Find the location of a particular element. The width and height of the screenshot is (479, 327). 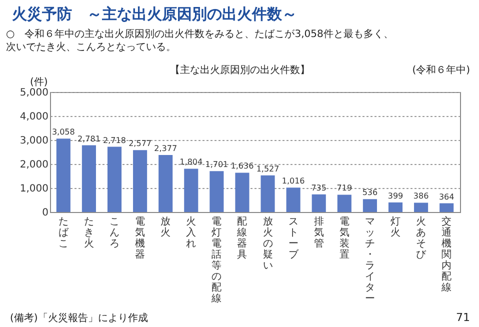

data-label: 3,058 is located at coordinates (63, 132).